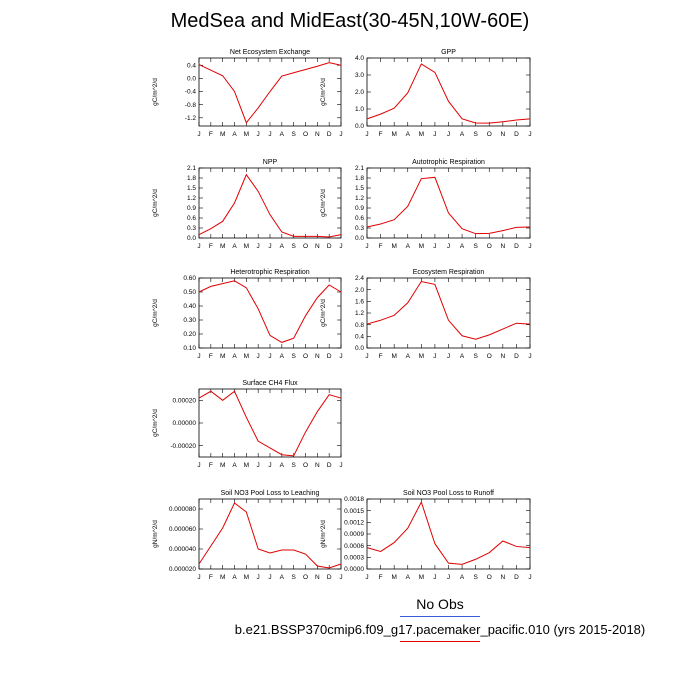  What do you see at coordinates (185, 423) in the screenshot?
I see `y-tick-label: 0.00000` at bounding box center [185, 423].